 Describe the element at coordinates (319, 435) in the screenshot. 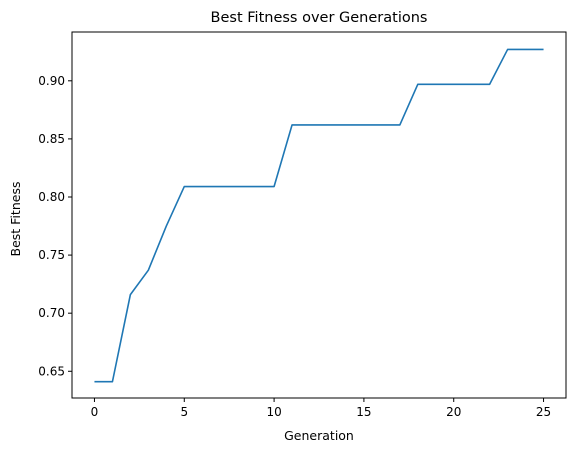

I see `x-axis-label: Generation` at that location.